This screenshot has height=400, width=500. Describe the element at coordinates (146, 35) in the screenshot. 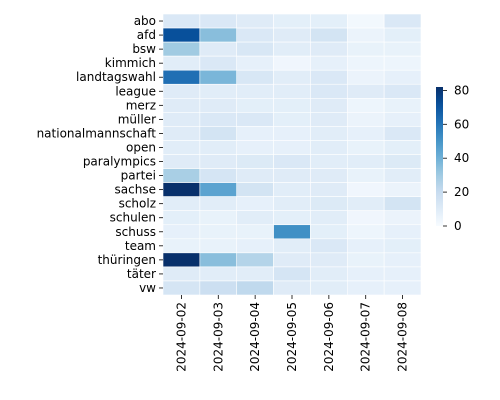

I see `y-tick-label: afd` at that location.